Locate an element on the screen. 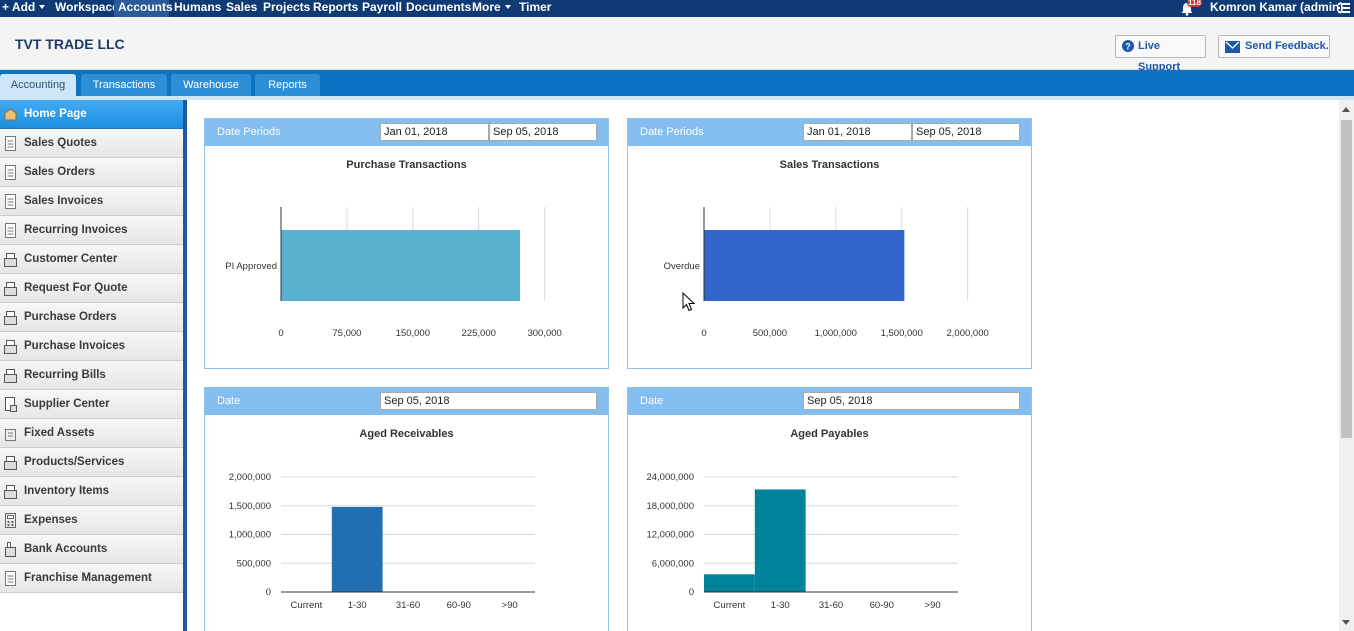 The image size is (1354, 631). y-tick-label: 0 is located at coordinates (268, 592).